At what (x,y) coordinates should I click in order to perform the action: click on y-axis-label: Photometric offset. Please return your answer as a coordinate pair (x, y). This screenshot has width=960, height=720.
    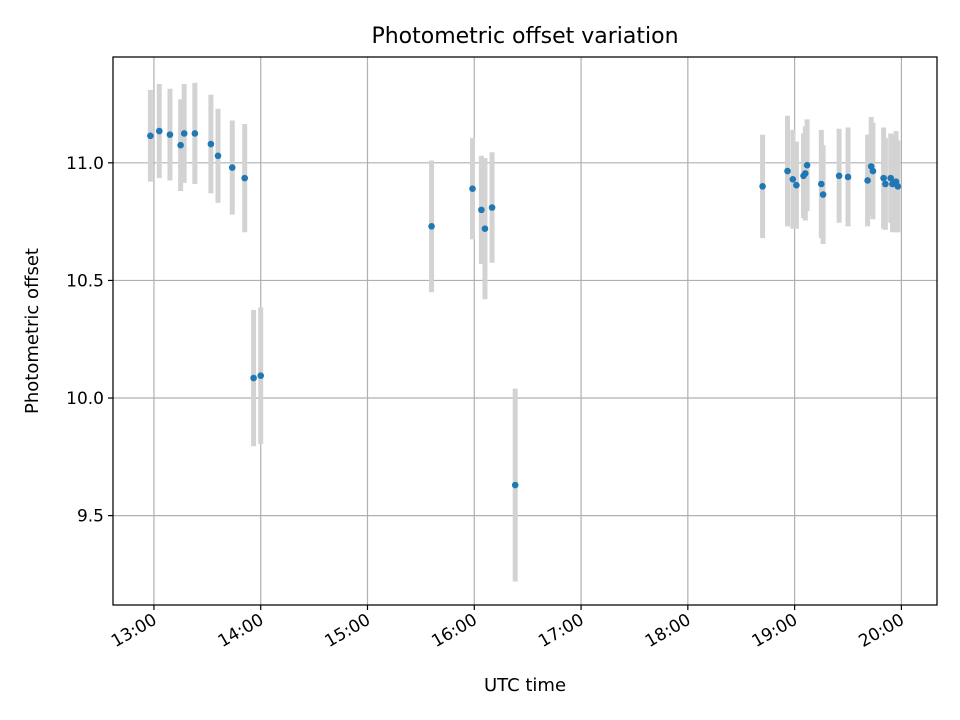
    Looking at the image, I should click on (32, 331).